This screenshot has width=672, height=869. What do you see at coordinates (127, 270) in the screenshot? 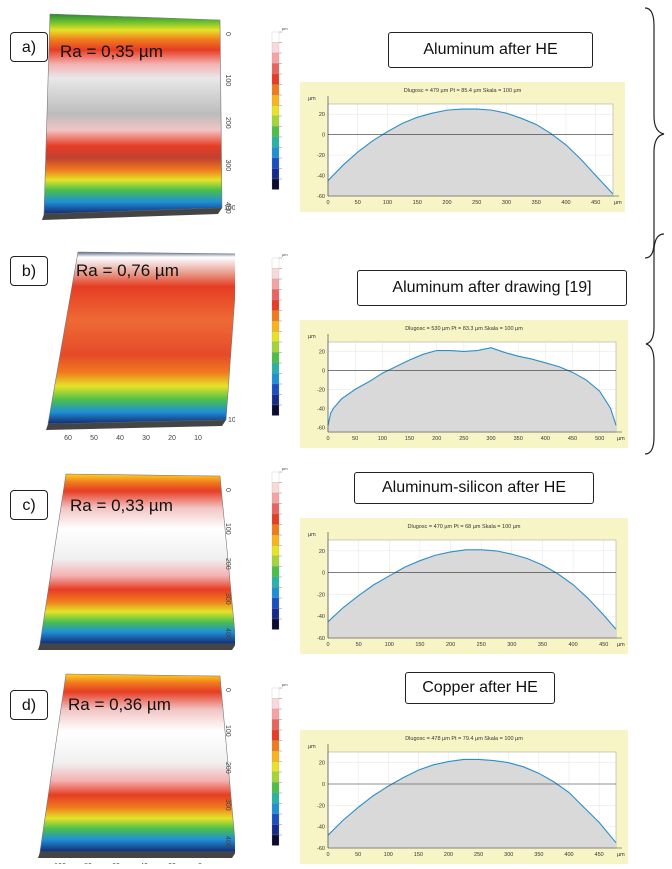
I see `roughness-label: Ra = 0,76 µm` at bounding box center [127, 270].